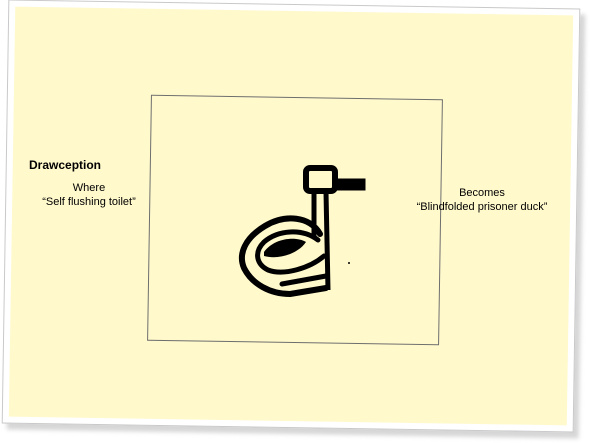 The width and height of the screenshot is (590, 443). I want to click on left-caption-line-2: “Self flushing toilet”, so click(89, 202).